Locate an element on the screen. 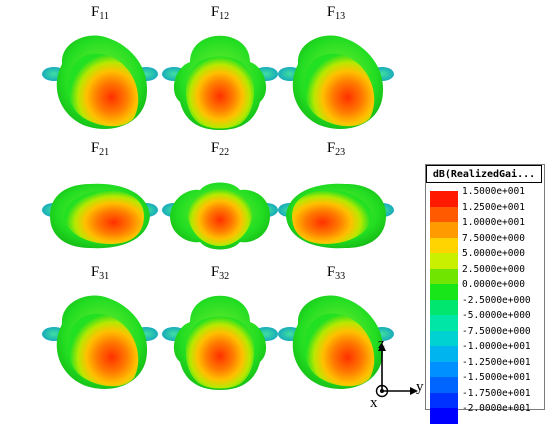  pattern-label: F13 is located at coordinates (336, 14).